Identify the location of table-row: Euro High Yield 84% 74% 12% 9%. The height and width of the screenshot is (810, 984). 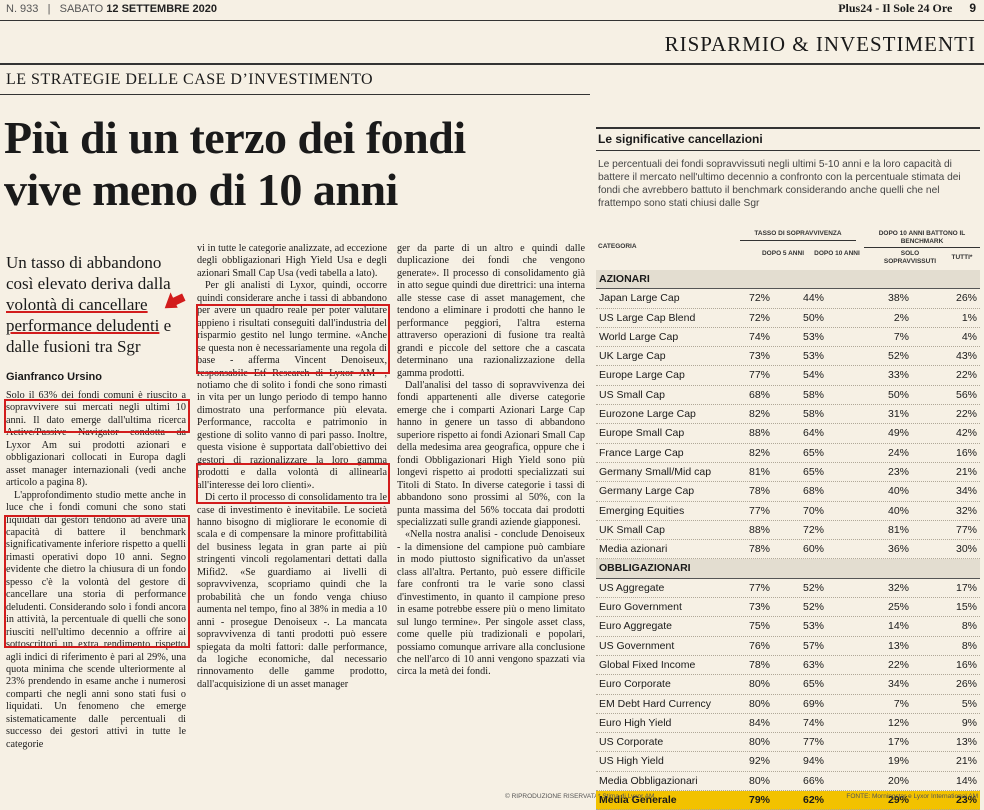
(788, 724).